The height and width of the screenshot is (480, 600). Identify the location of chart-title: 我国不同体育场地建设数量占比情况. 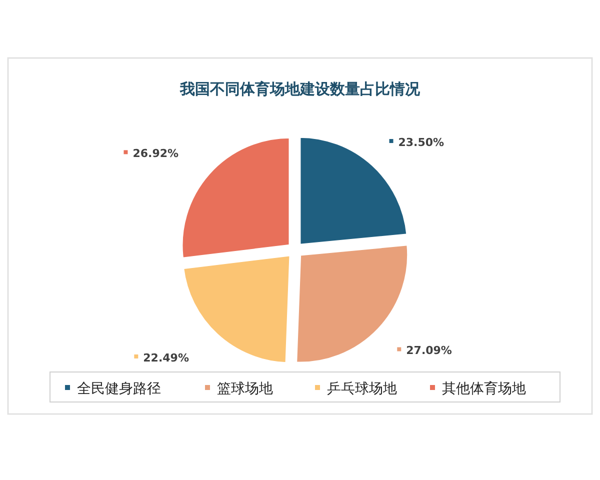
(300, 89).